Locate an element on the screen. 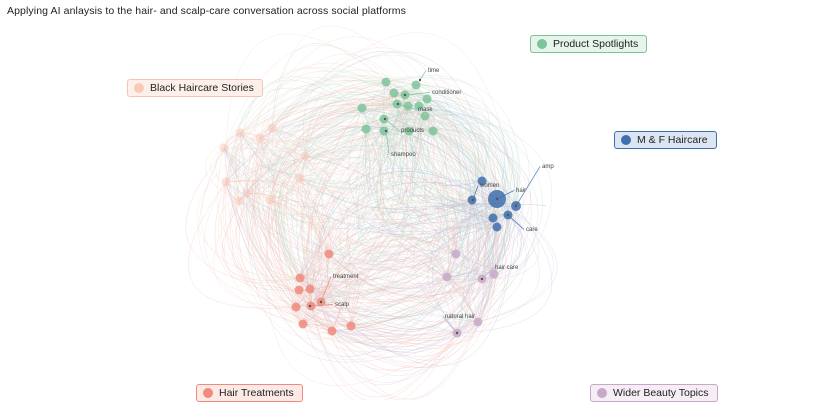 This screenshot has height=402, width=840. keyword-label: scalp is located at coordinates (342, 305).